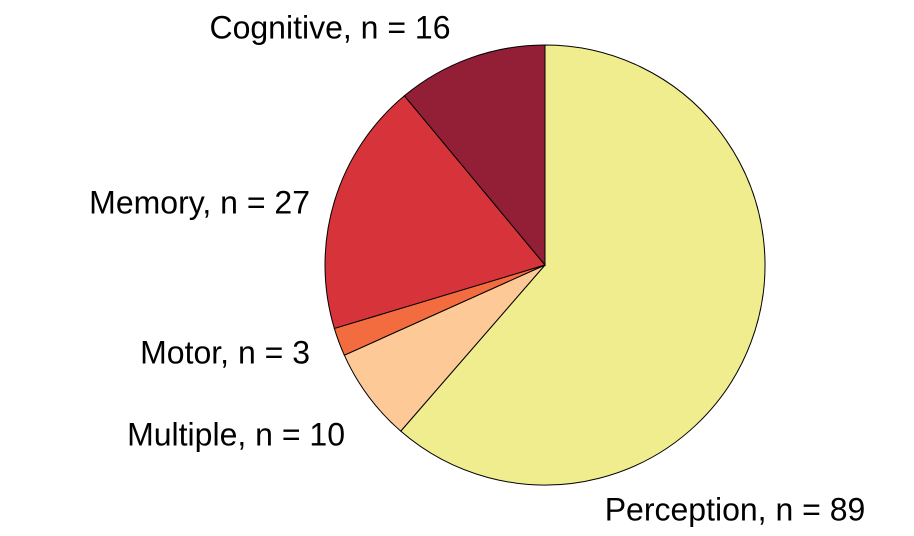 The image size is (914, 536). Describe the element at coordinates (199, 202) in the screenshot. I see `slice-label: Memory, n = 27` at that location.